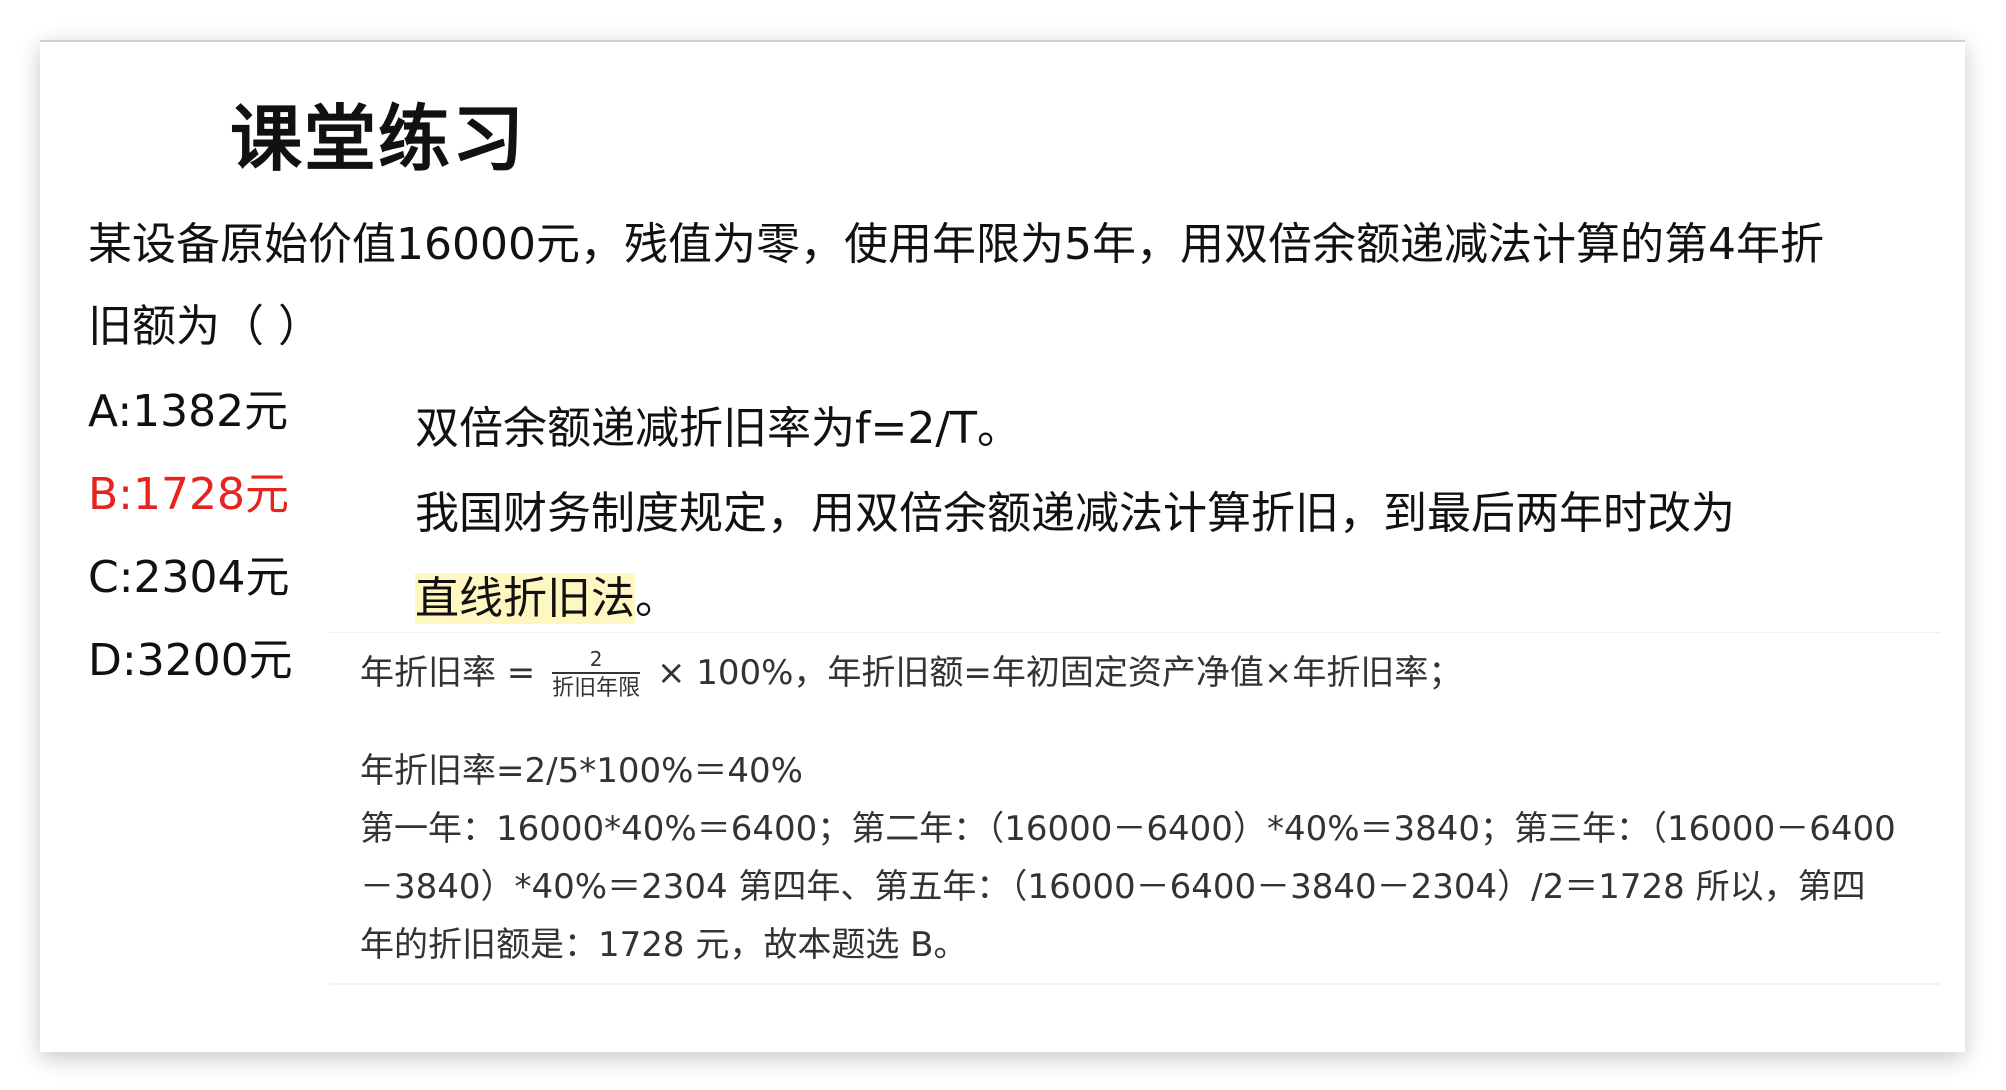 This screenshot has width=2006, height=1090. What do you see at coordinates (188, 411) in the screenshot?
I see `option-a: A:1382元` at bounding box center [188, 411].